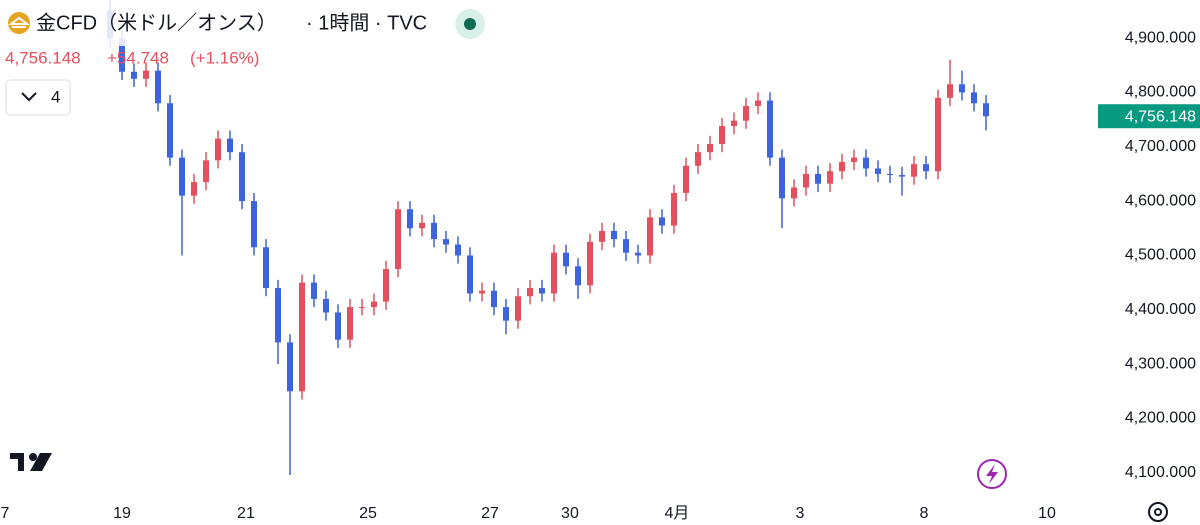 The width and height of the screenshot is (1200, 525). What do you see at coordinates (29, 97) in the screenshot?
I see `chevron` at bounding box center [29, 97].